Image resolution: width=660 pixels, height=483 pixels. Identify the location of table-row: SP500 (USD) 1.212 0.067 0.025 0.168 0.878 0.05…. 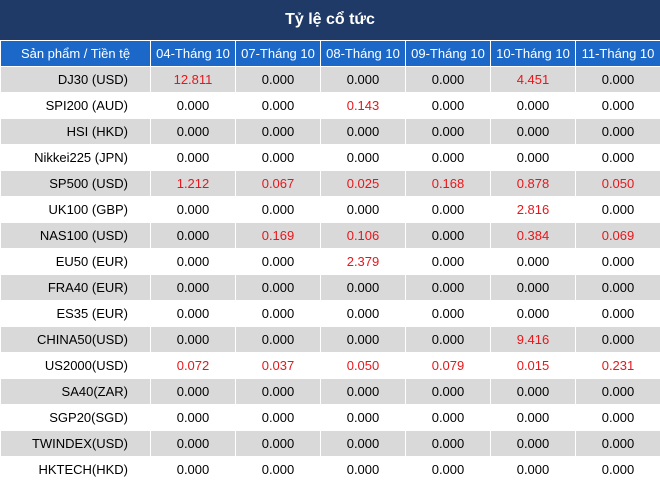
(330, 183).